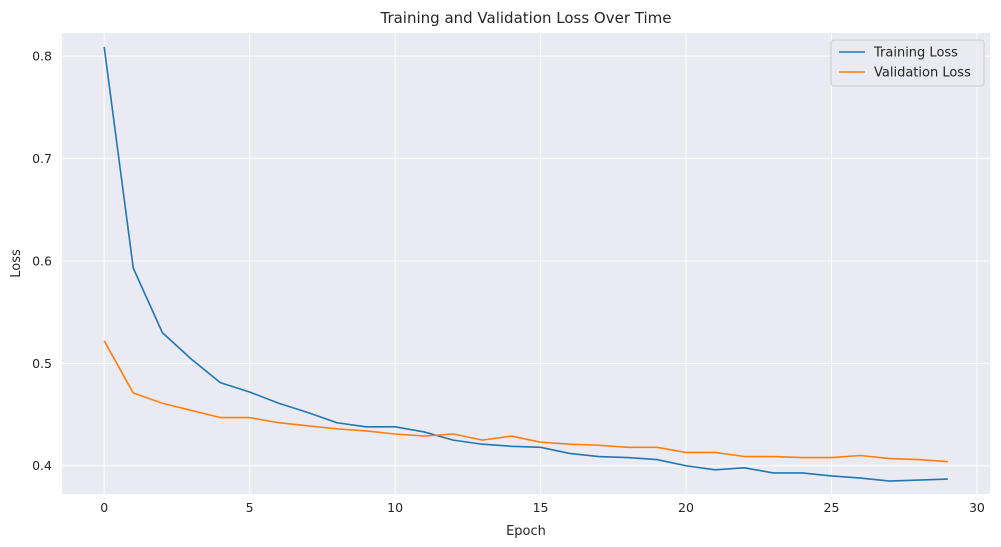 This screenshot has width=1001, height=547. Describe the element at coordinates (42, 465) in the screenshot. I see `y-tick-label: 0.4` at that location.